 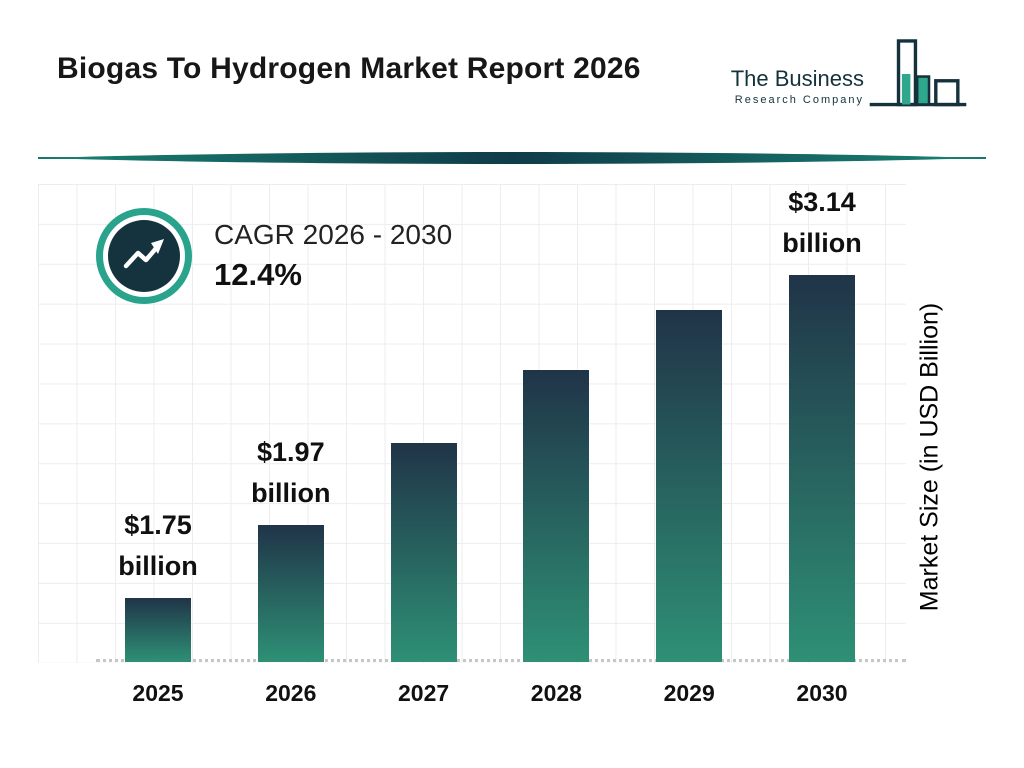 I want to click on header-divider, so click(x=512, y=158).